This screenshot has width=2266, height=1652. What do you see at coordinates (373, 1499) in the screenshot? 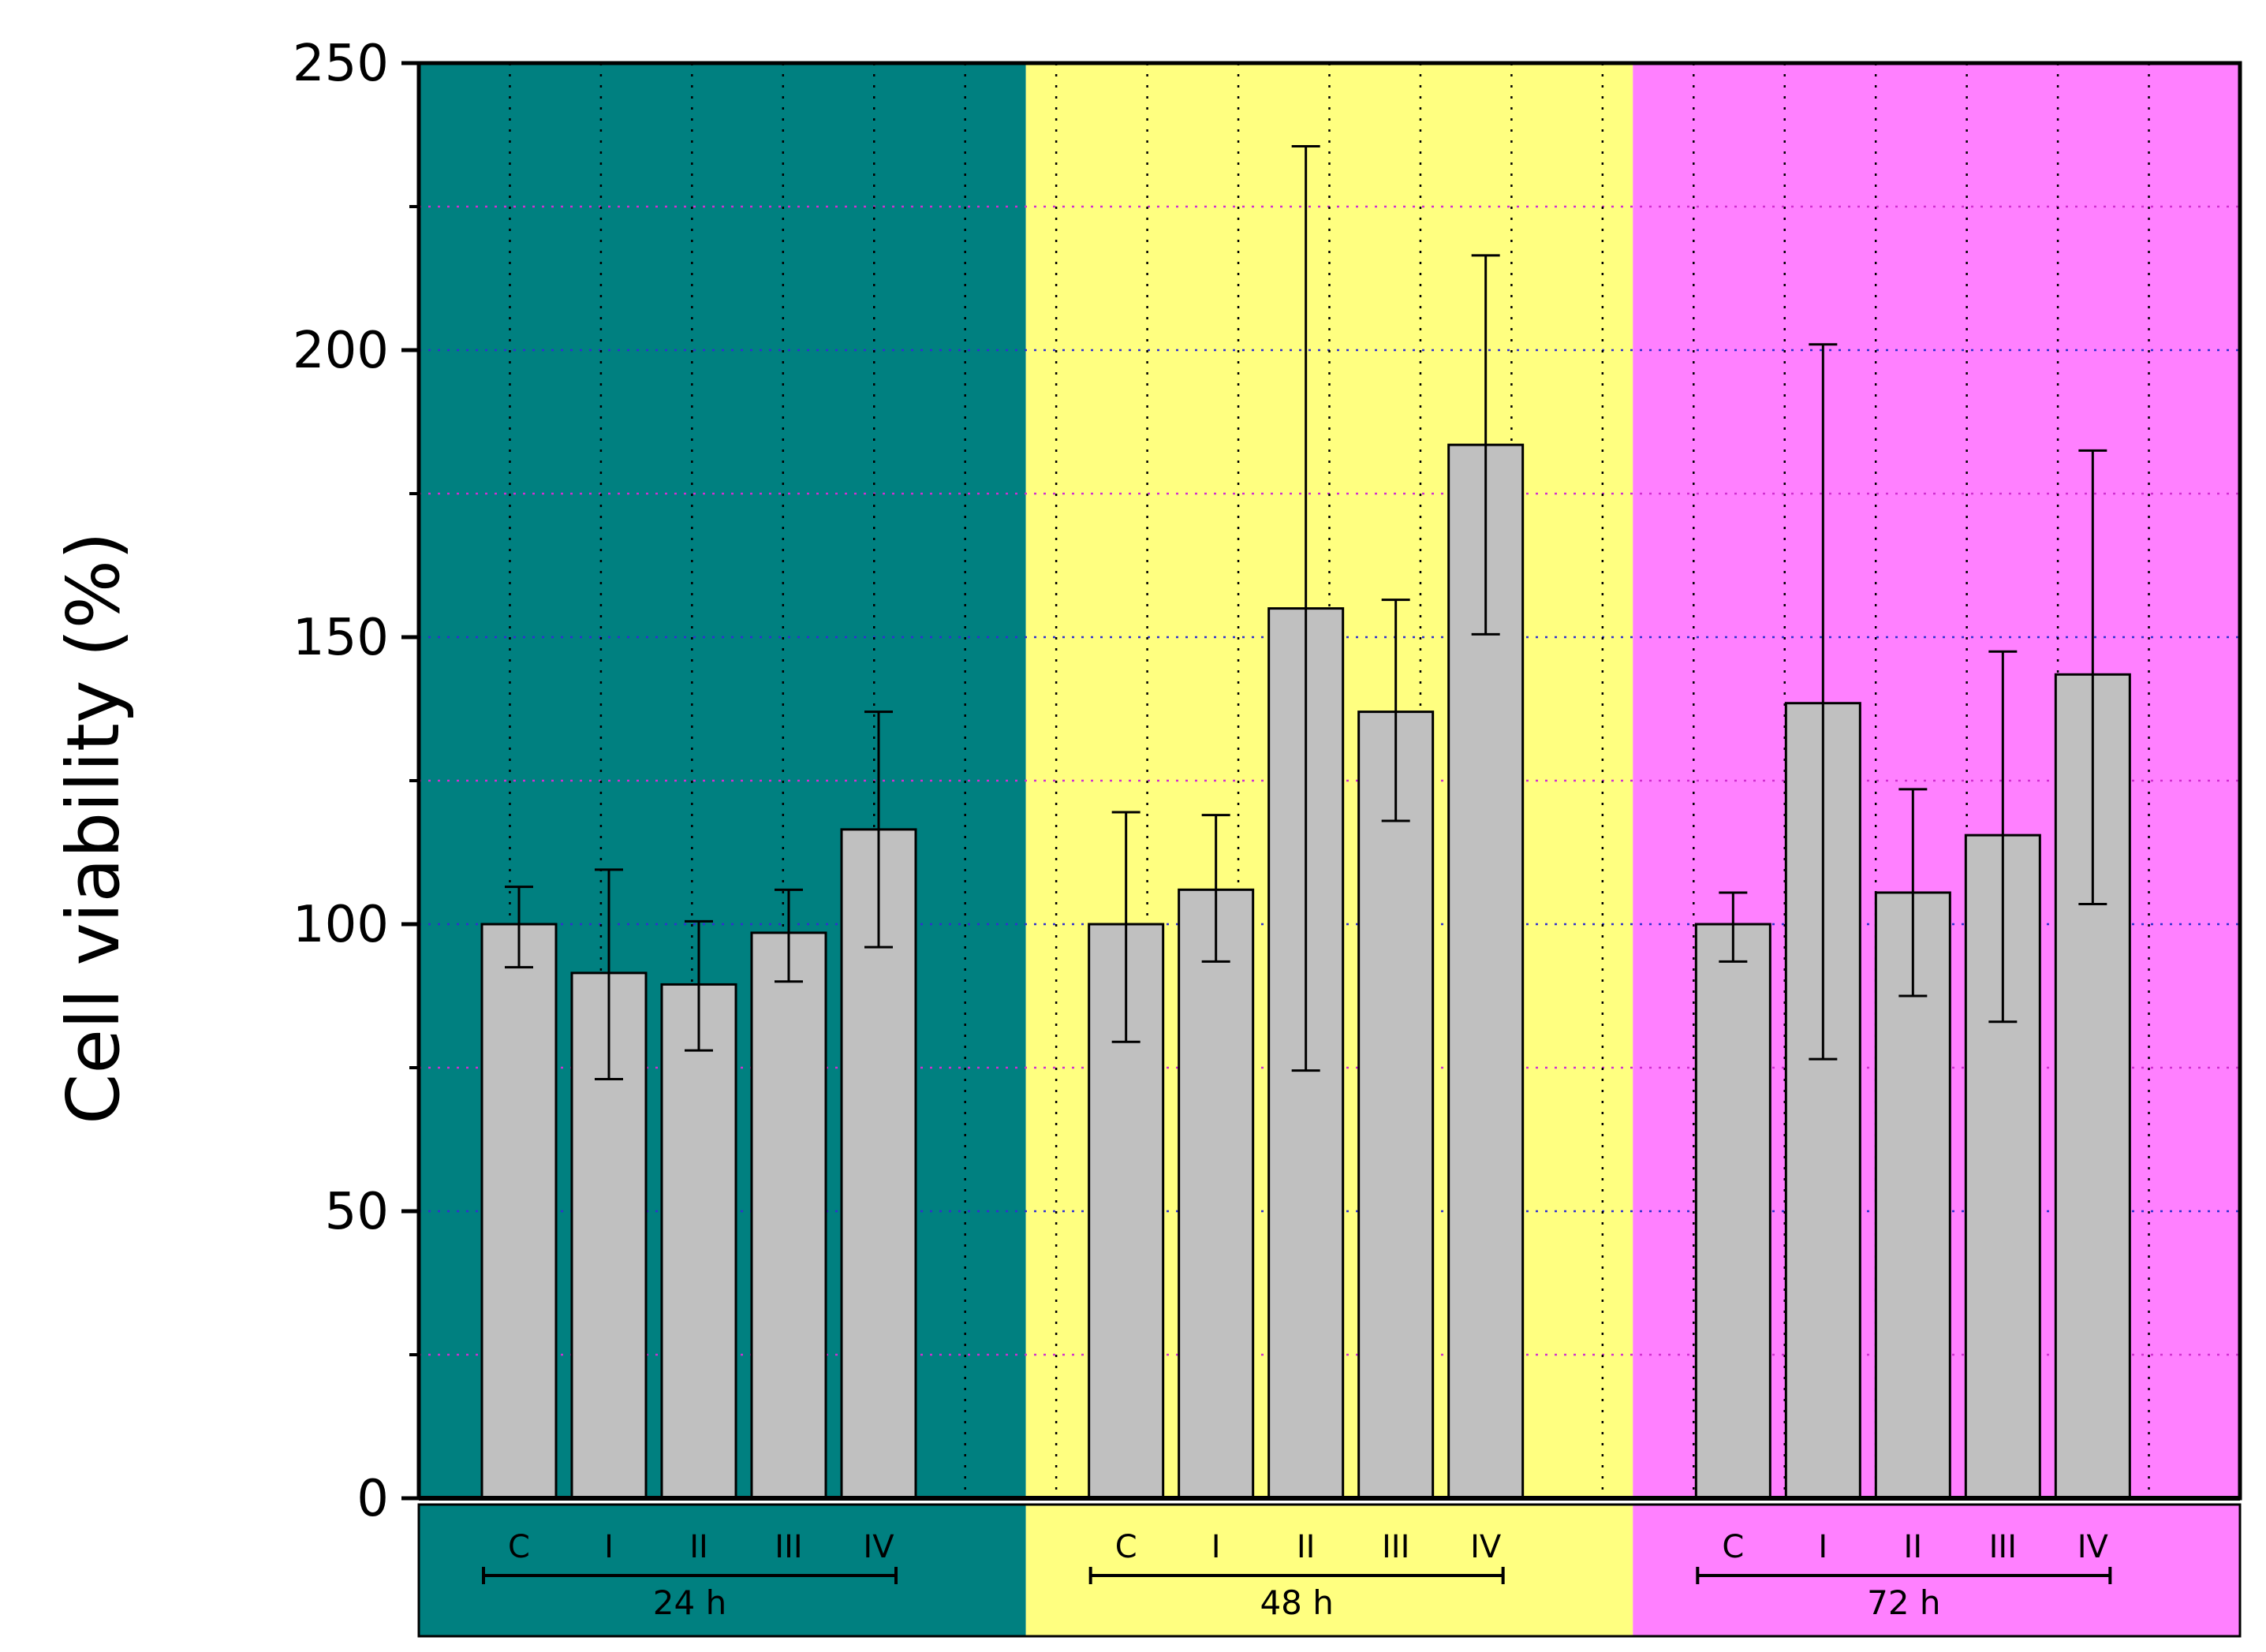
I see `y-tick-label: 0` at bounding box center [373, 1499].